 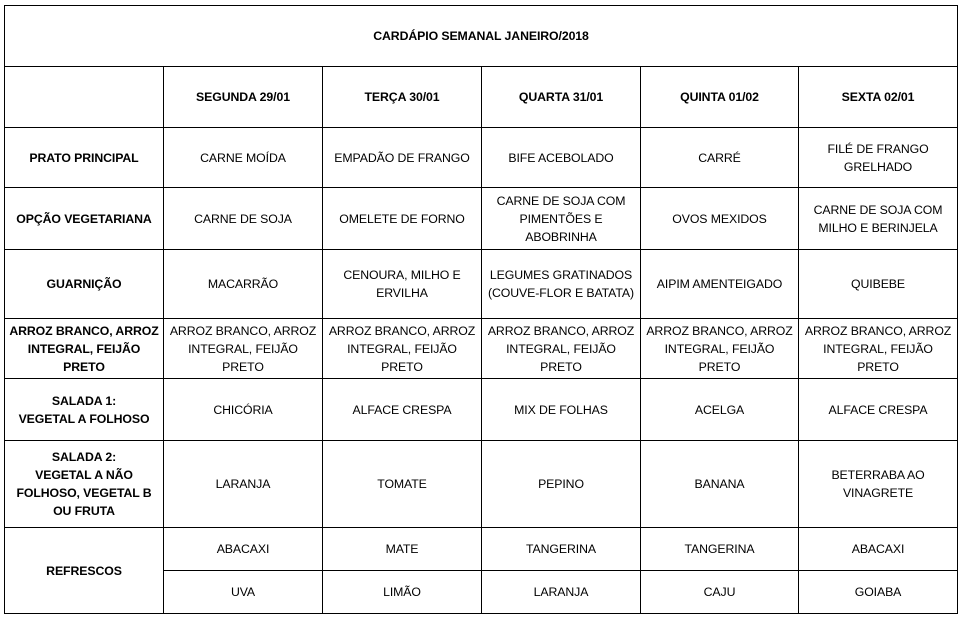 I want to click on menu-cell: LEGUMES GRATINADOS (COUVE-FLOR E BATATA), so click(x=561, y=284).